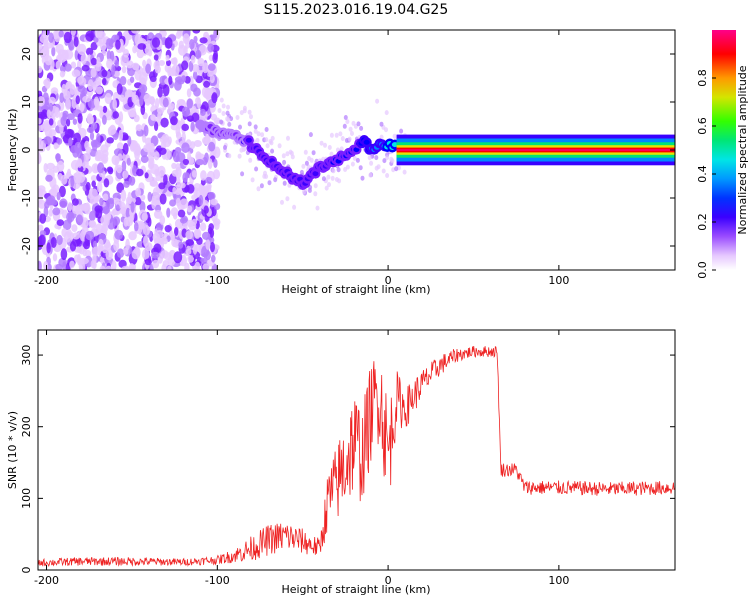 The image size is (750, 600). I want to click on colorbar-label: Normalized spectral amplitude, so click(742, 149).